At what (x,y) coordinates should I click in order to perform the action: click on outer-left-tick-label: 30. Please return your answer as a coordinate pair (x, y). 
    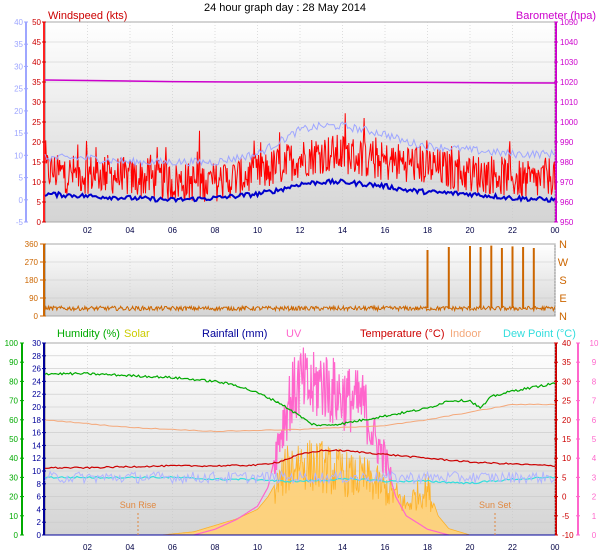
    Looking at the image, I should click on (18, 66).